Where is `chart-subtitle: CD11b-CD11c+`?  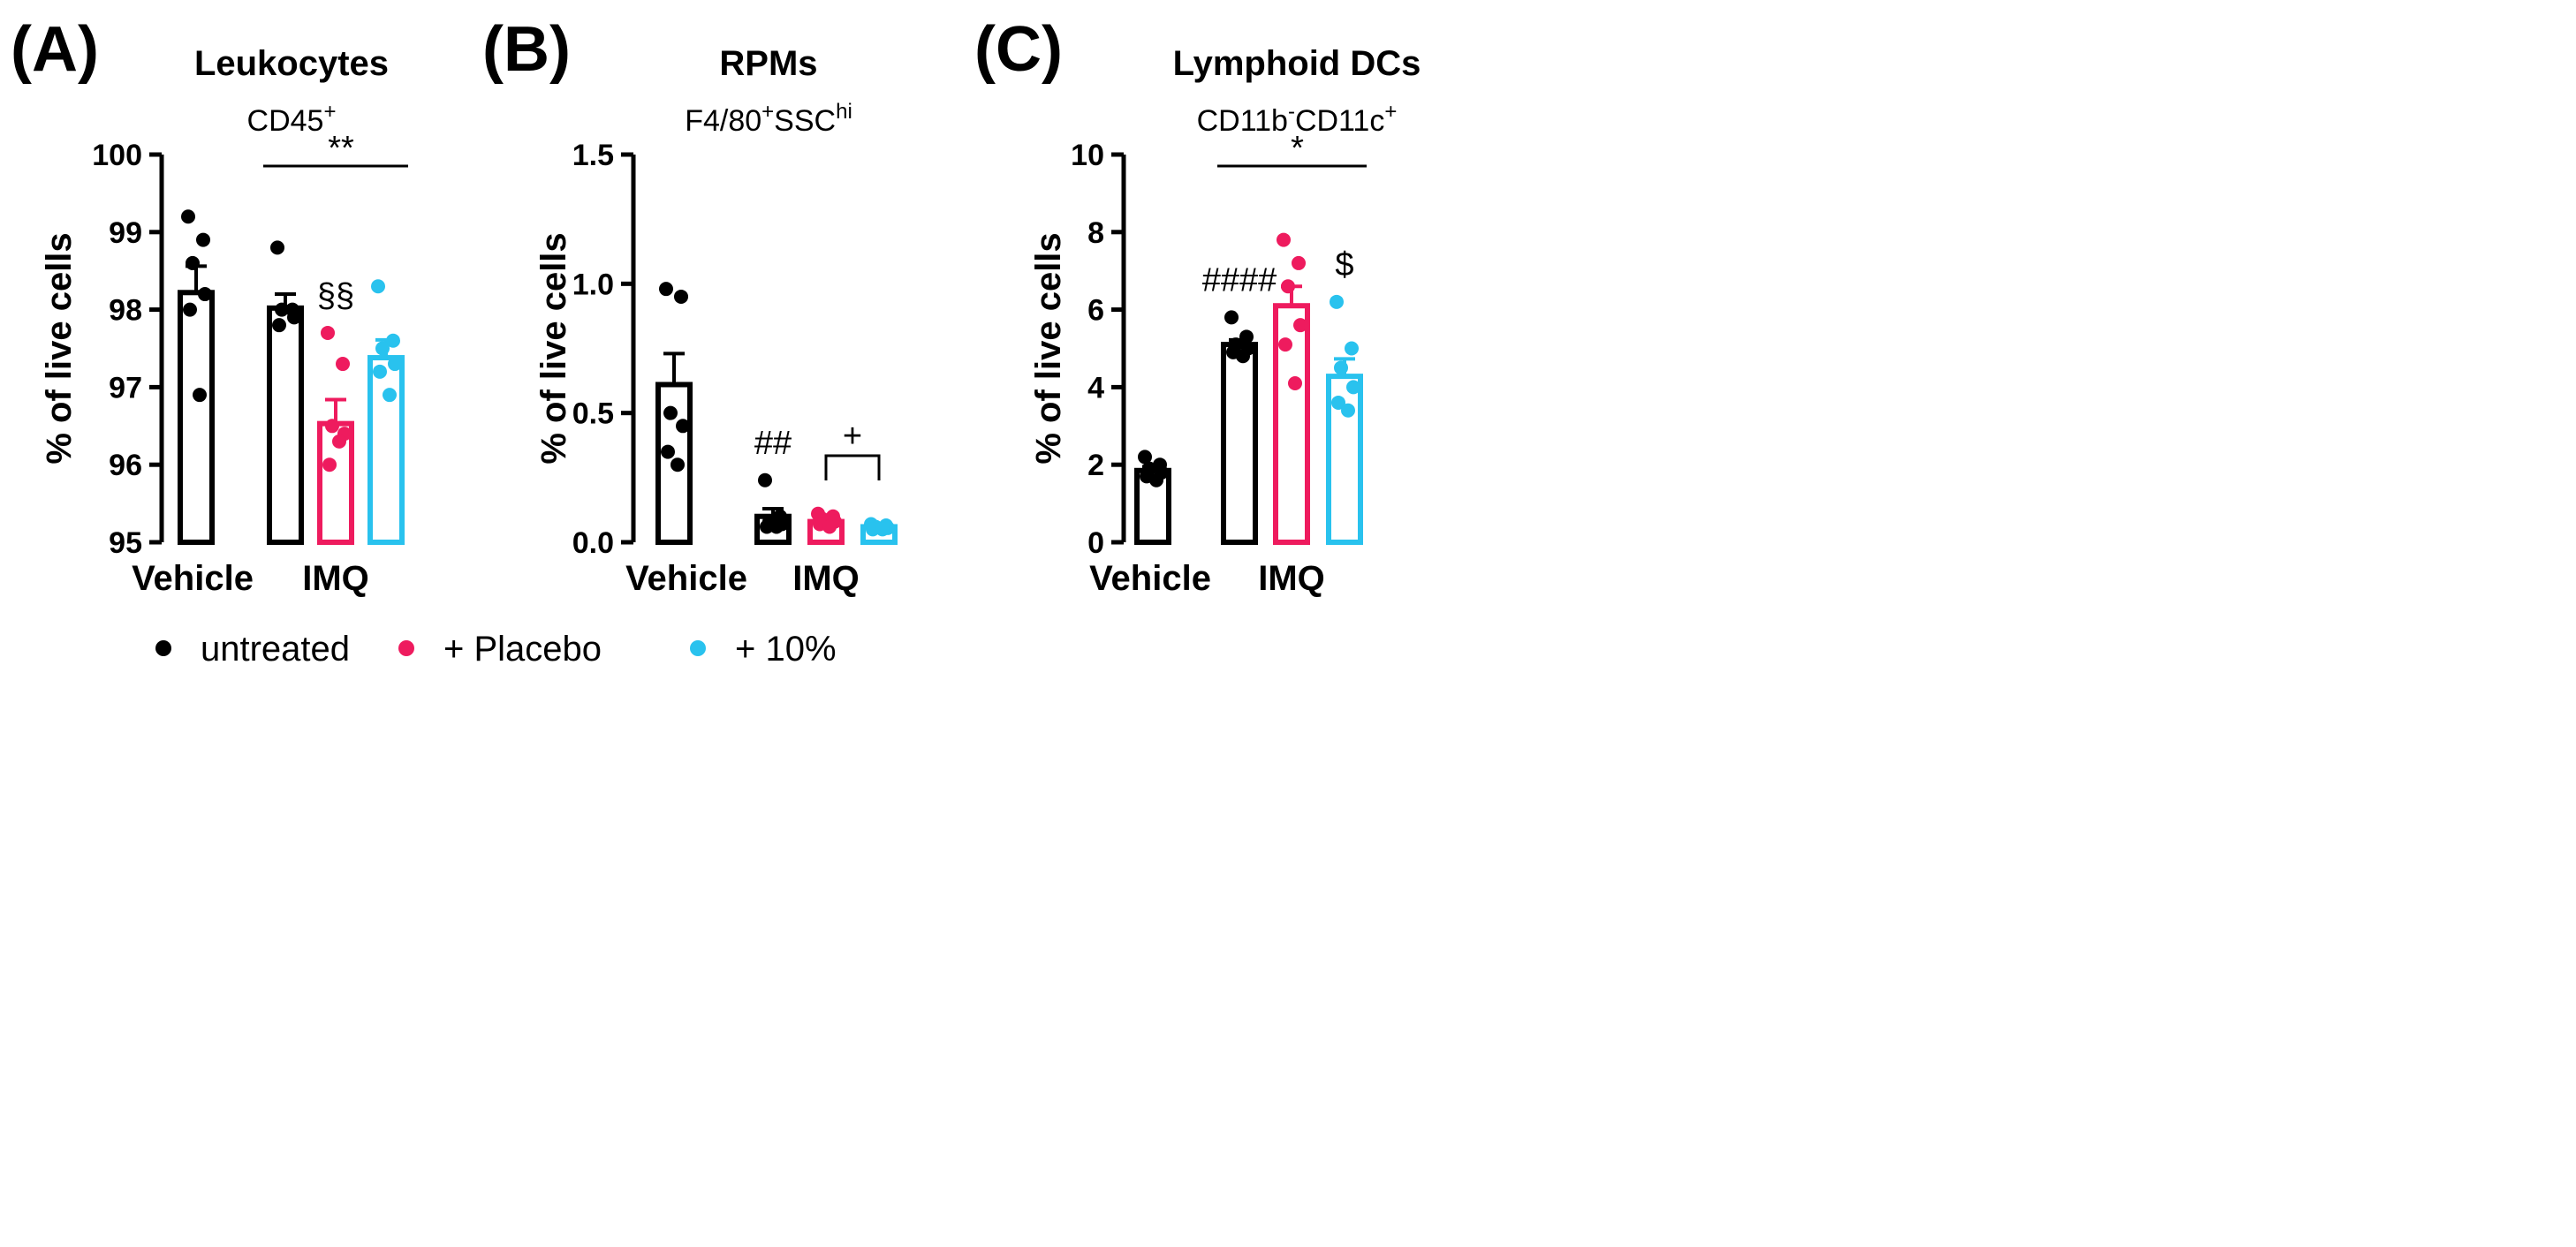 chart-subtitle: CD11b-CD11c+ is located at coordinates (1298, 119).